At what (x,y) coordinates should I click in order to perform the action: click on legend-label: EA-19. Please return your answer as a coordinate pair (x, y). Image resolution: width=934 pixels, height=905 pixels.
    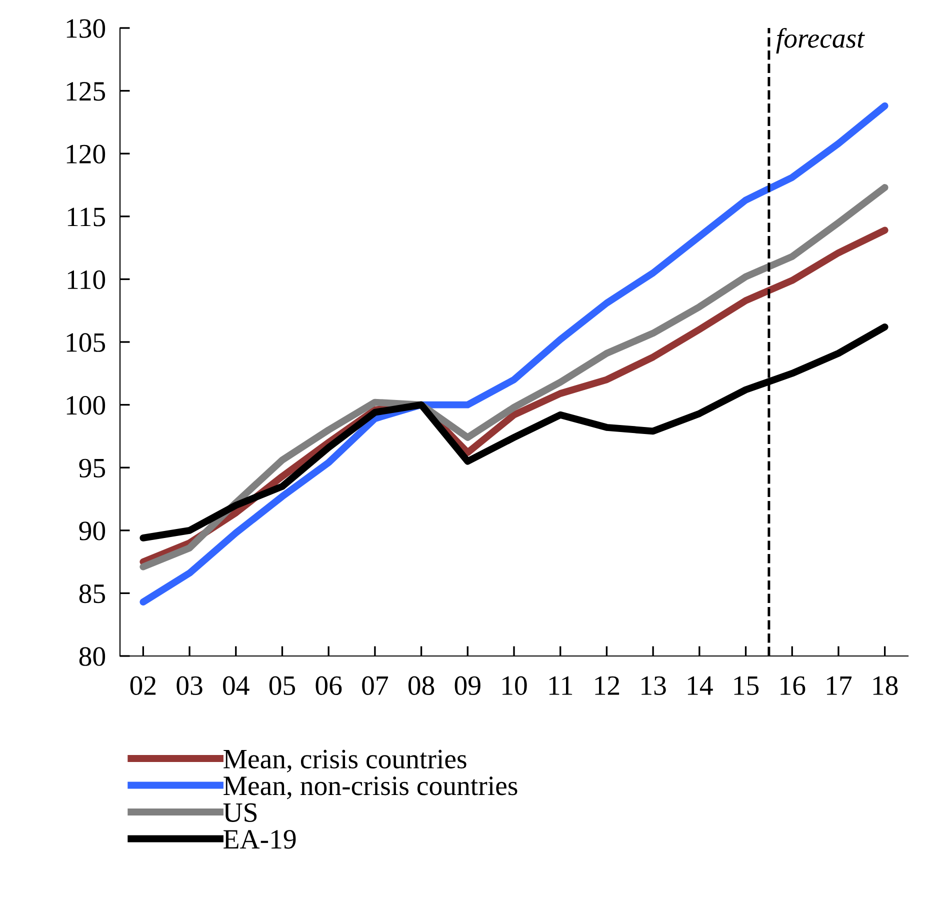
    Looking at the image, I should click on (260, 839).